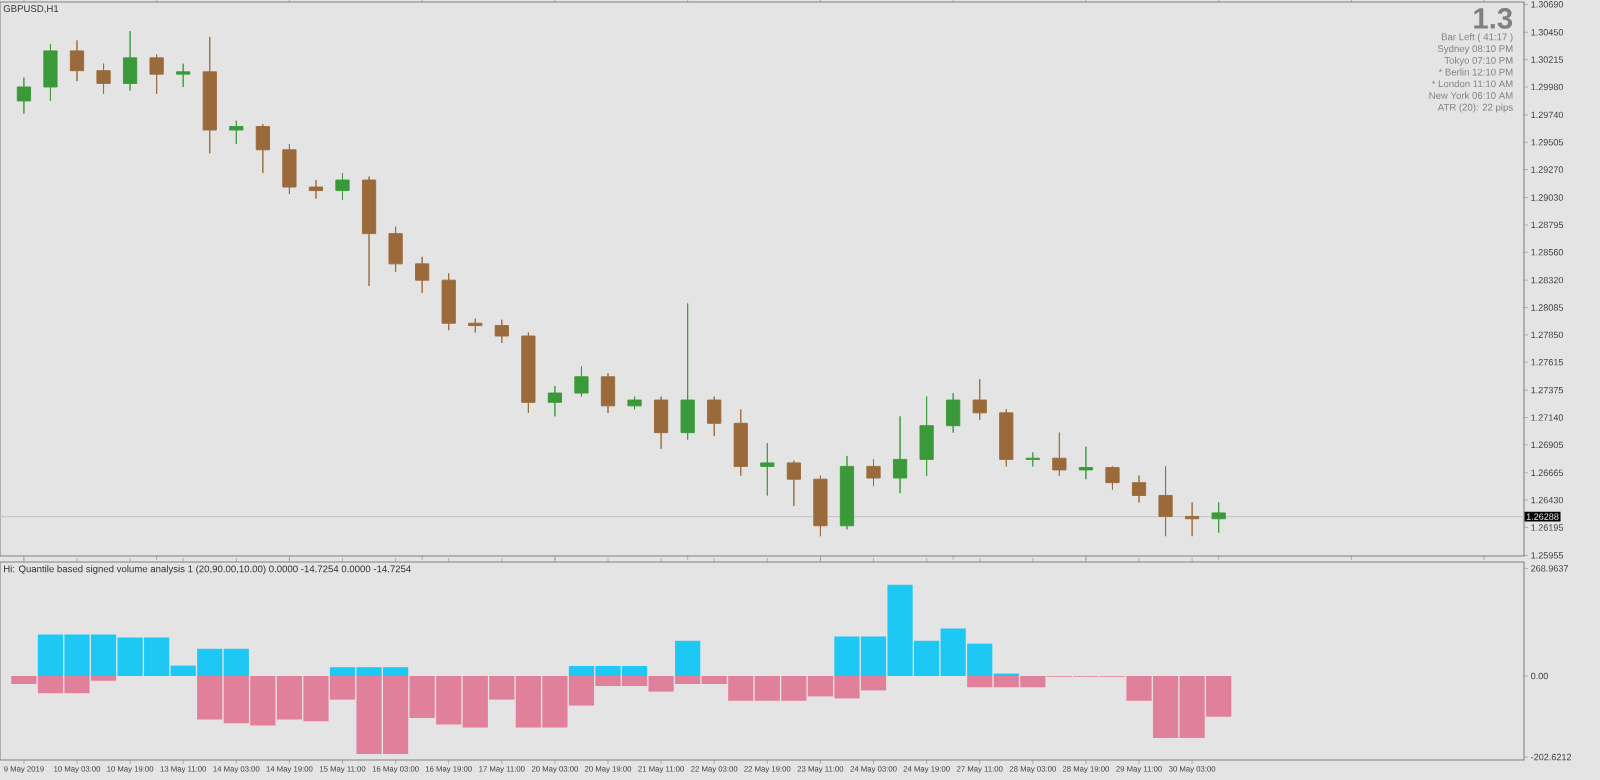  I want to click on bar, so click(688, 658).